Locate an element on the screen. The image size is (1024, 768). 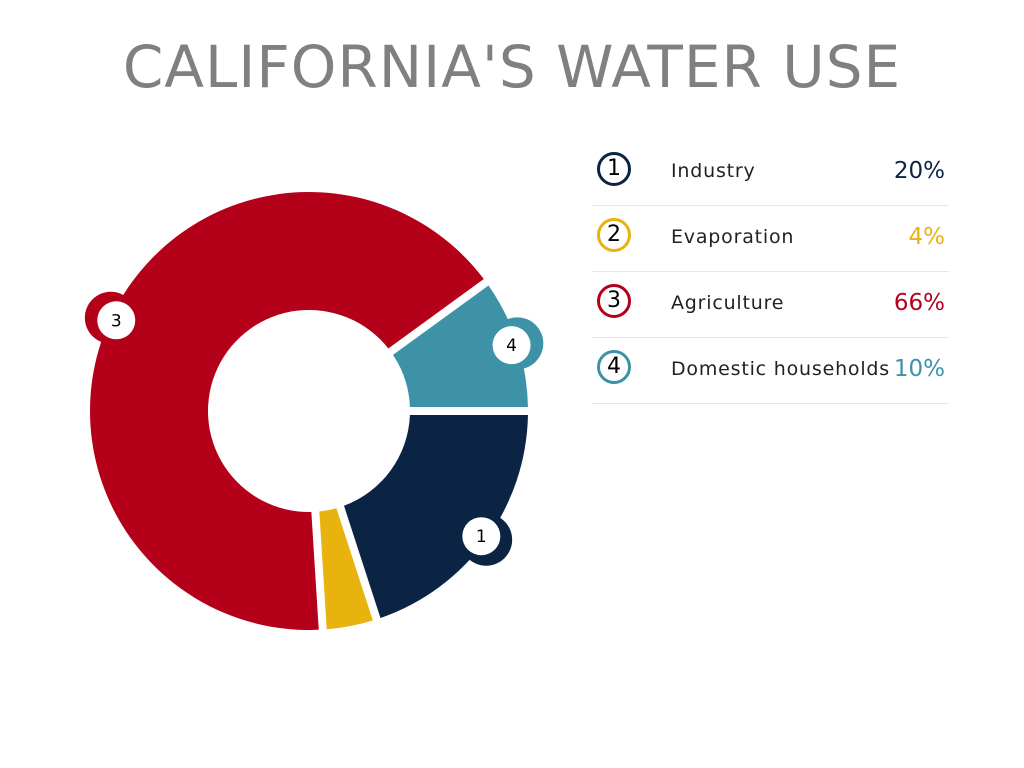
legend-label: Domestic households is located at coordinates (780, 369).